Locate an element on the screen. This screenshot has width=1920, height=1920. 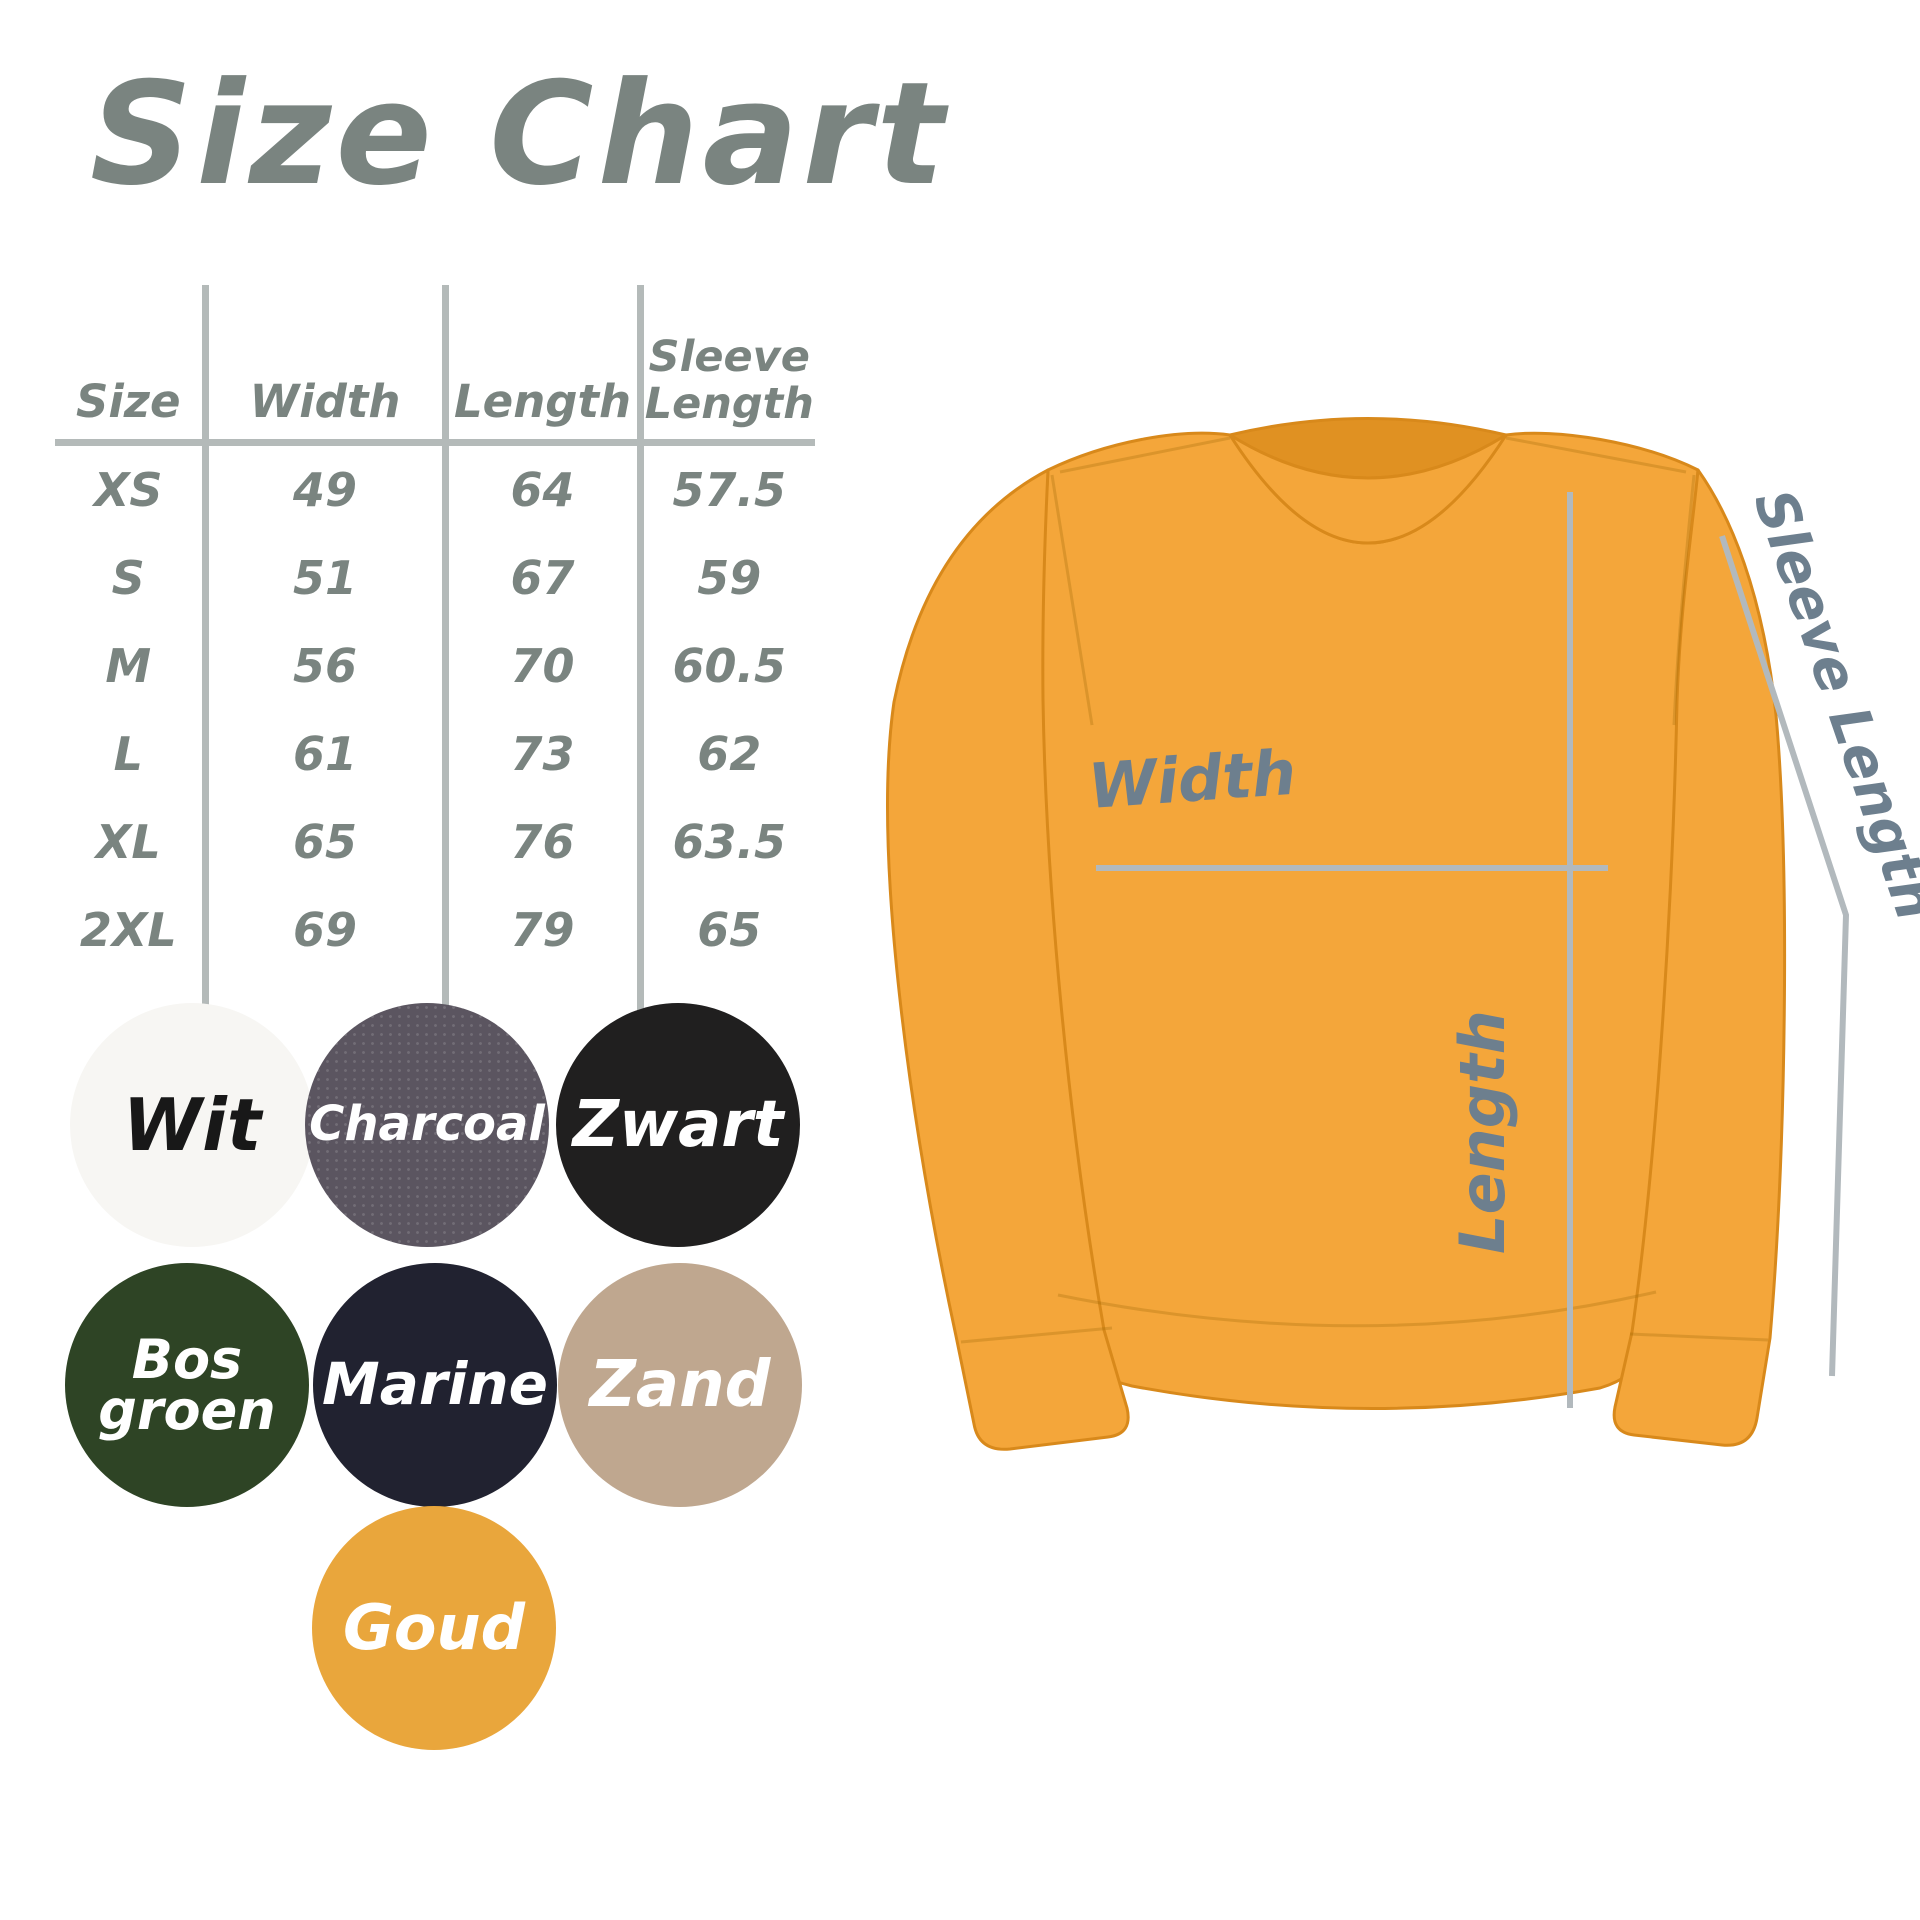
page-title: Size Chart is located at coordinates (519, 134).